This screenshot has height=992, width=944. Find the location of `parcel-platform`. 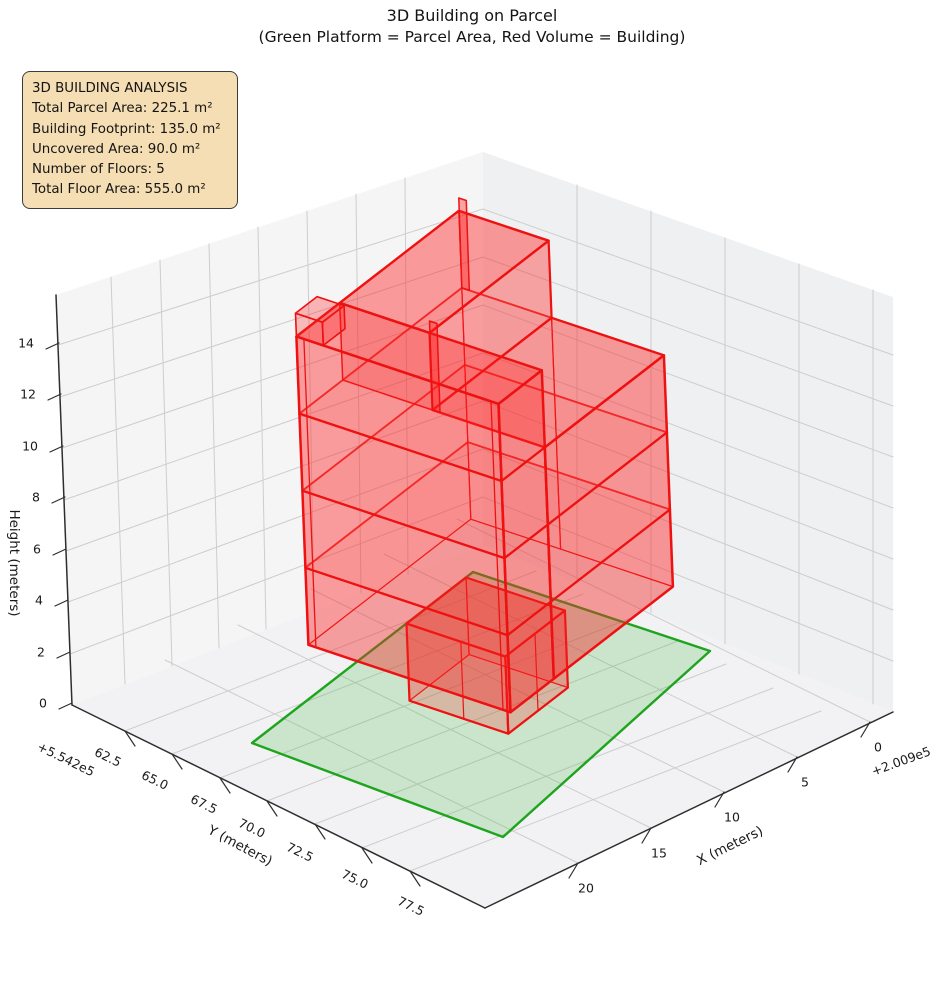

parcel-platform is located at coordinates (481, 704).